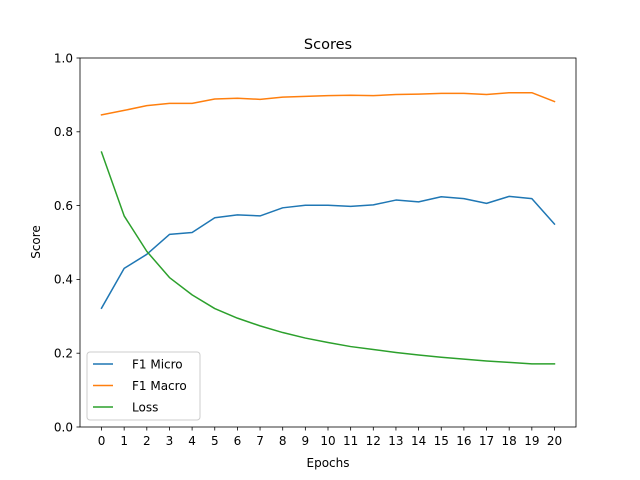  Describe the element at coordinates (486, 441) in the screenshot. I see `x-tick-label: 17` at that location.